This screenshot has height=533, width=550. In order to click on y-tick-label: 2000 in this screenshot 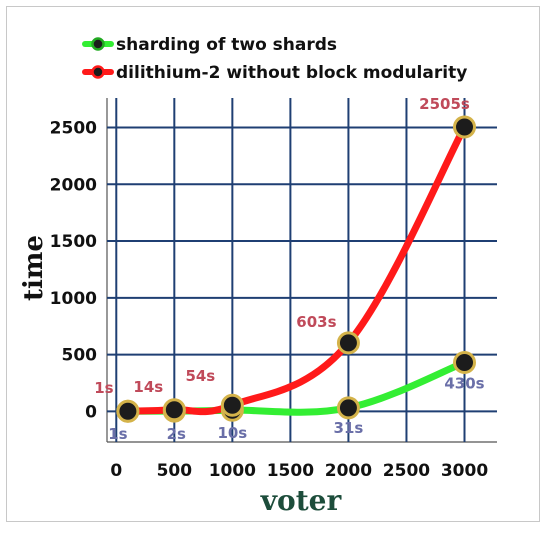, I will do `click(73, 185)`.